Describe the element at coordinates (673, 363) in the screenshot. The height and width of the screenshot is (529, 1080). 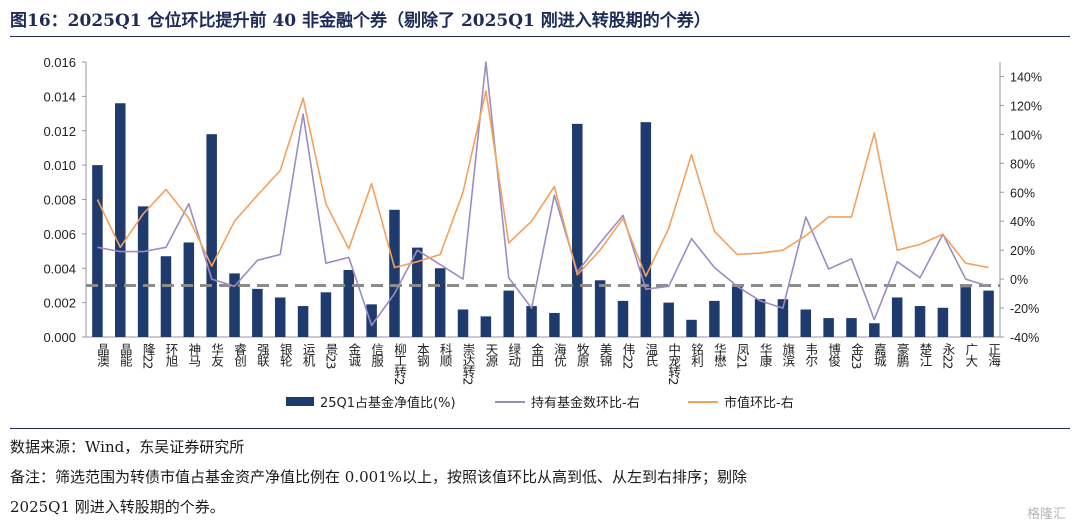
I see `category-label: 中宠转2` at that location.